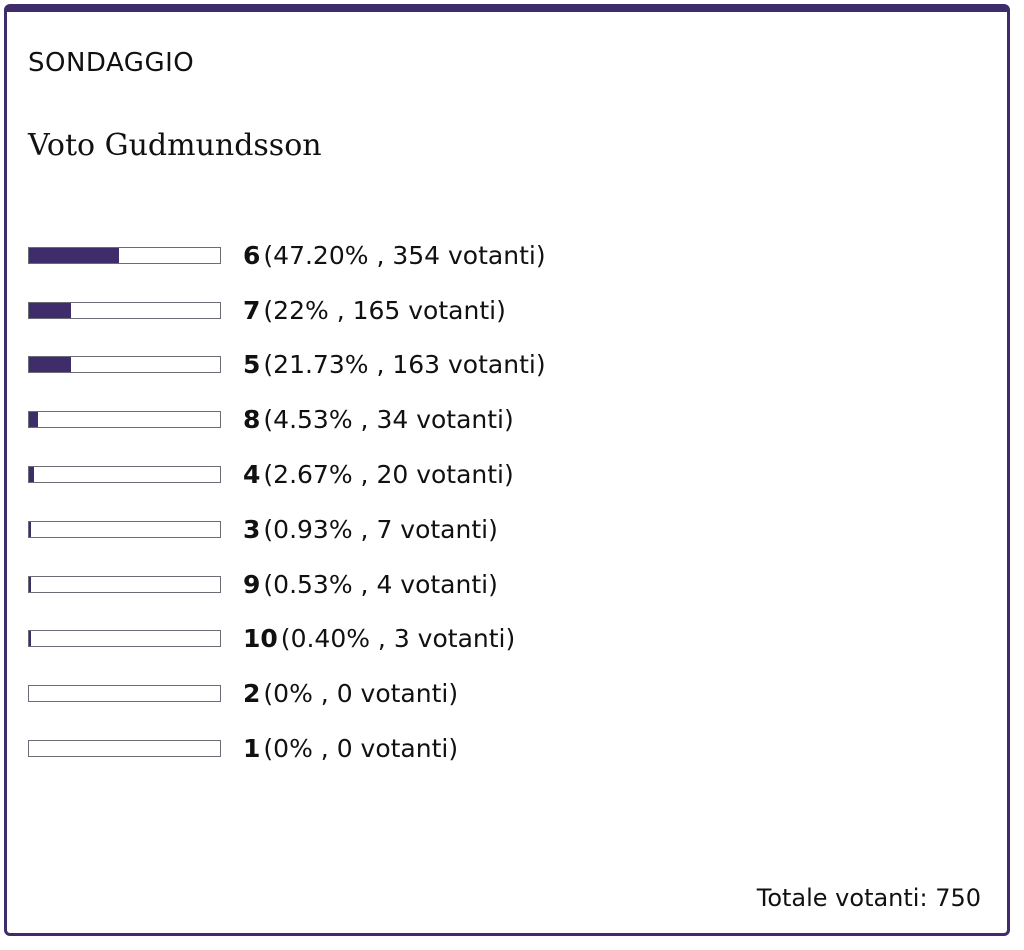 This screenshot has height=950, width=1024. I want to click on option-detail: (22% , 165 votanti), so click(384, 310).